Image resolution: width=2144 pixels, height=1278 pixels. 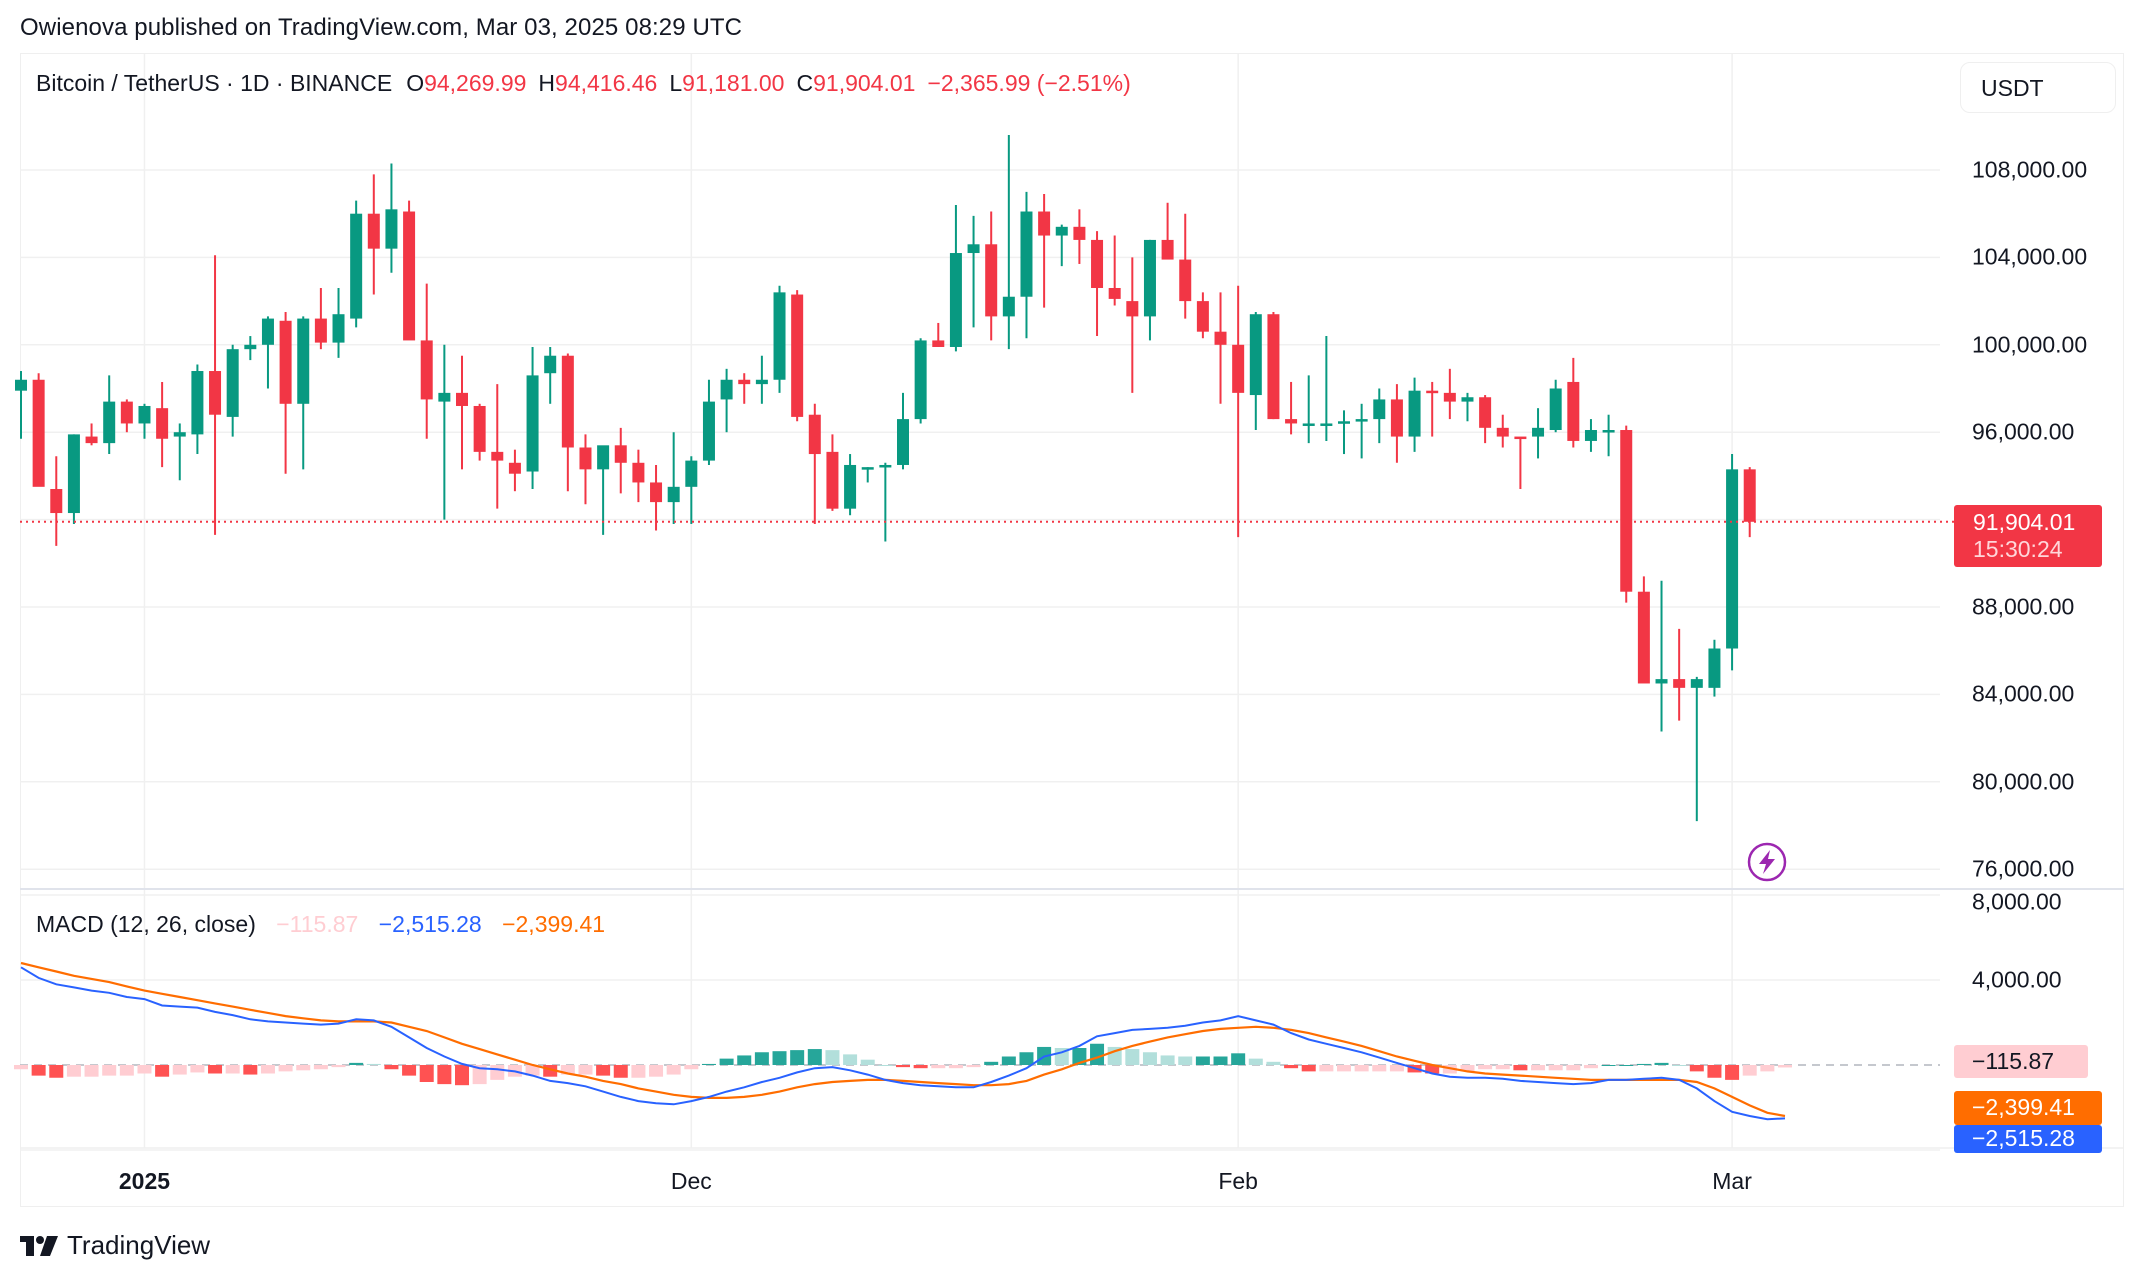 I want to click on macd-histogram-value: −115.87, so click(x=317, y=924).